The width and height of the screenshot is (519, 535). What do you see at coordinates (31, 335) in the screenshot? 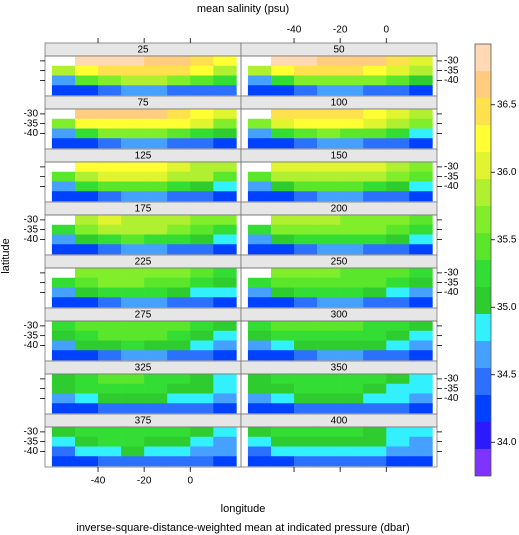
I see `y-tick-label: -35` at bounding box center [31, 335].